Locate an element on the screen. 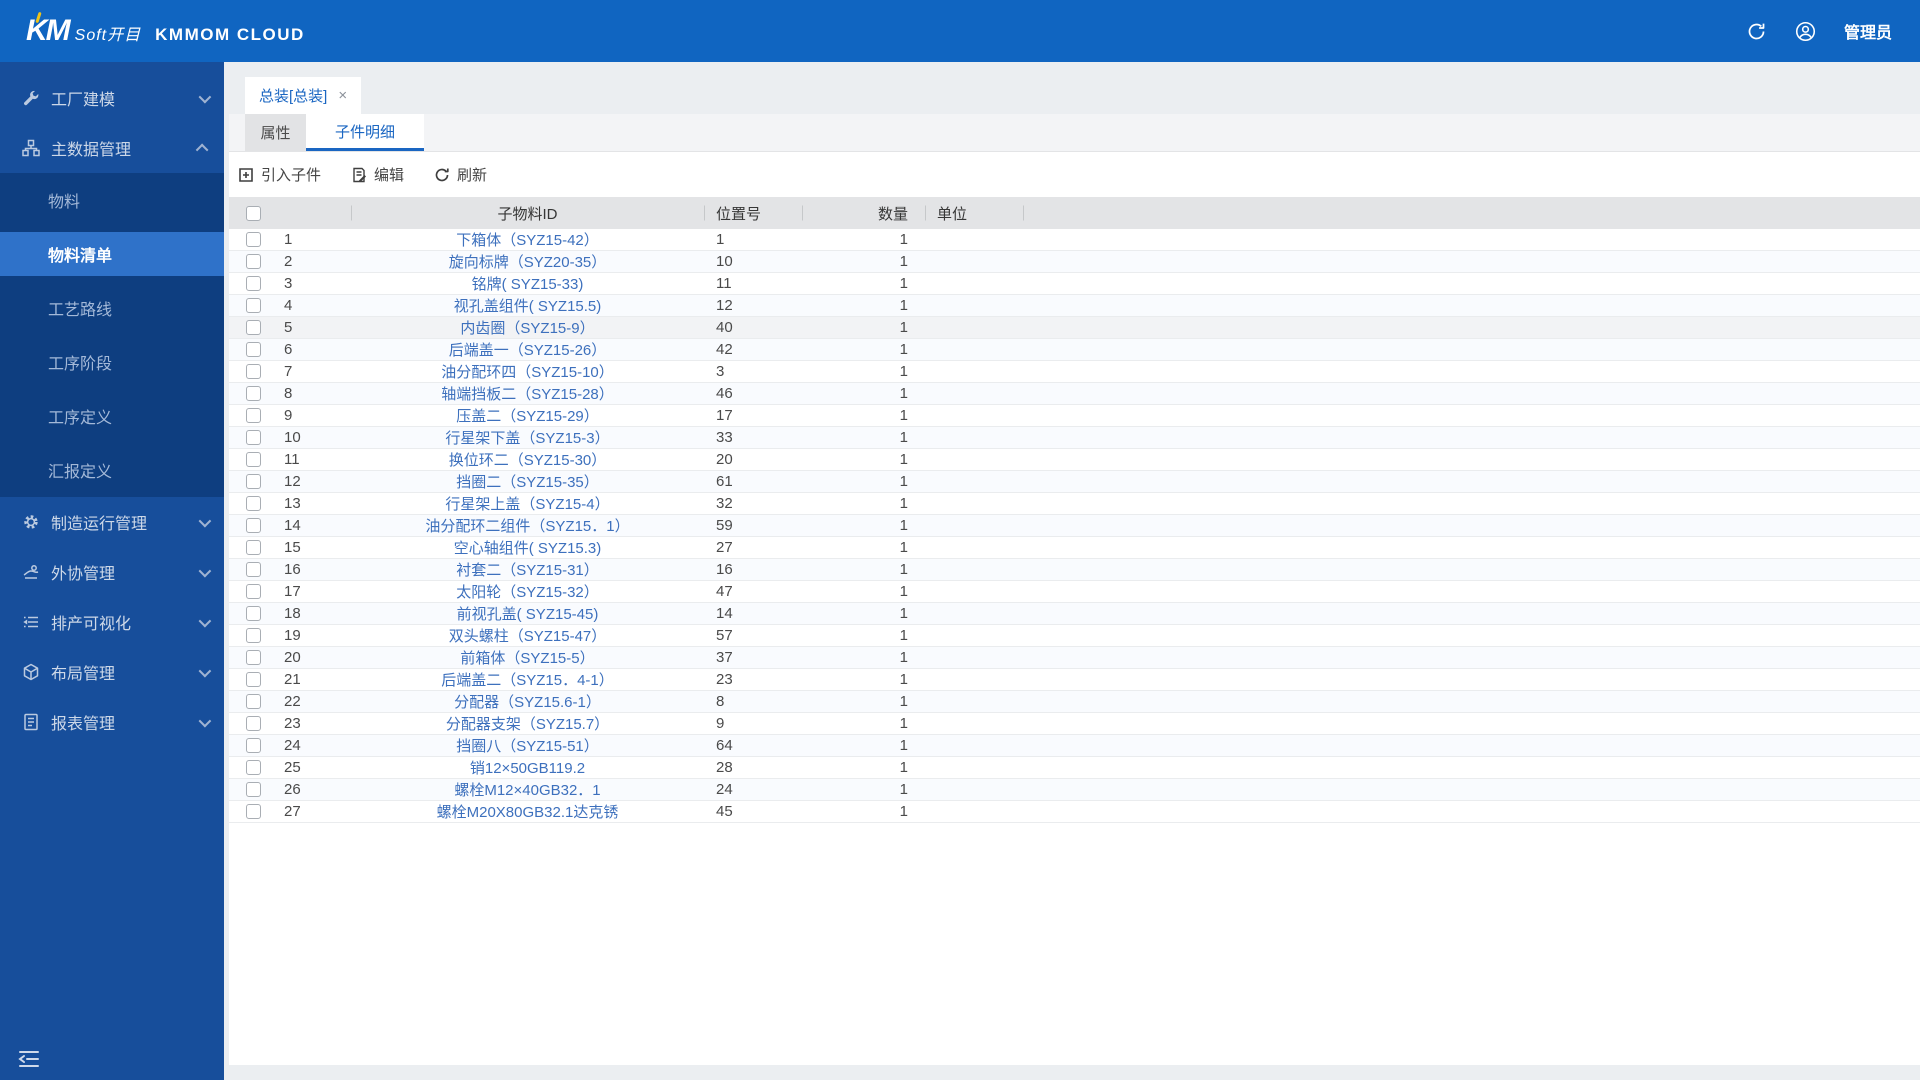 The width and height of the screenshot is (1920, 1080). page-tab: 总装[总装] × is located at coordinates (303, 95).